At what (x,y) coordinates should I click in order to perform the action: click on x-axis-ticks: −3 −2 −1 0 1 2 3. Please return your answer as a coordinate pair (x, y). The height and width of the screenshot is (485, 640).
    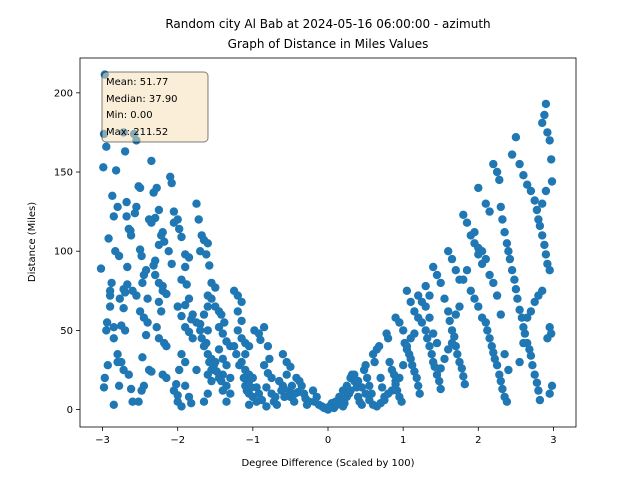
    Looking at the image, I should click on (326, 436).